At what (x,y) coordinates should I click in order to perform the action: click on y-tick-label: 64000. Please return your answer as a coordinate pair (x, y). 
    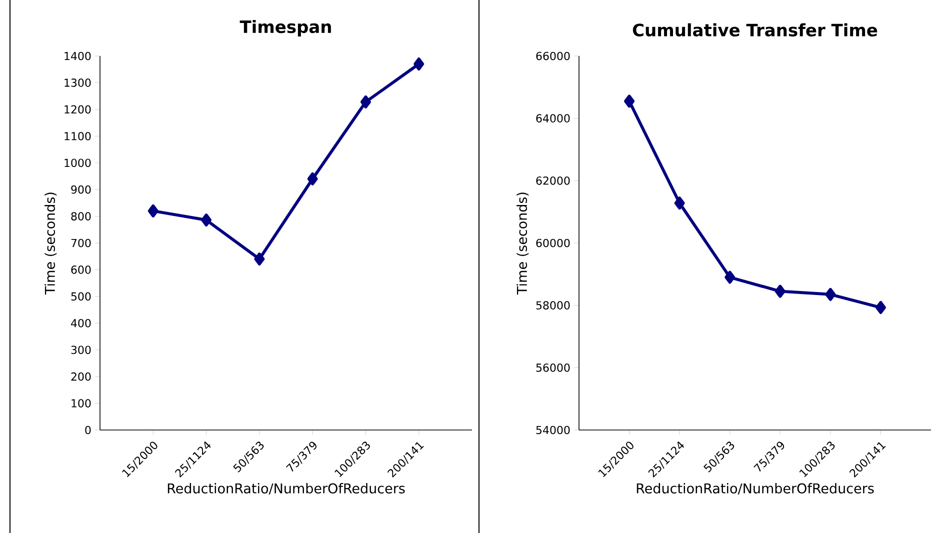
    Looking at the image, I should click on (553, 118).